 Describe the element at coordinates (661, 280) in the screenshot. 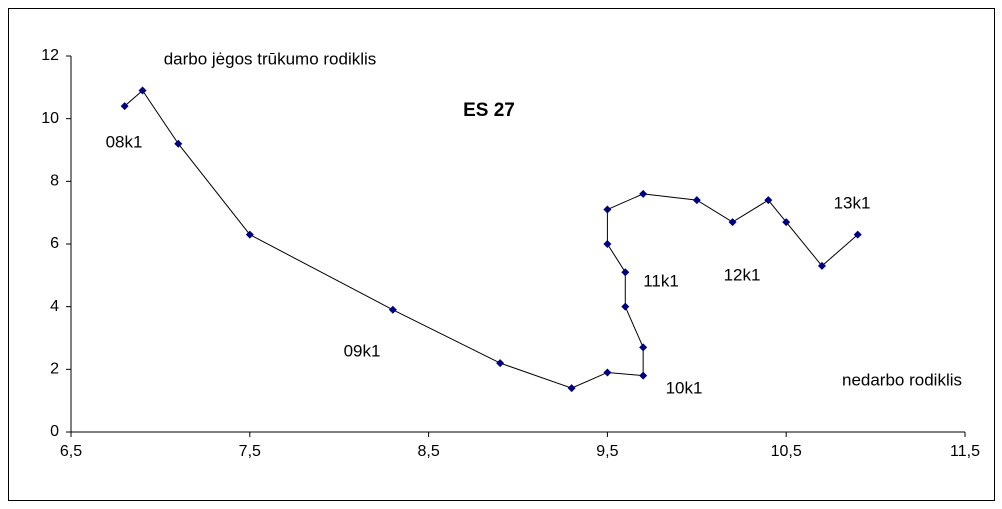

I see `annotation: 11k1` at that location.